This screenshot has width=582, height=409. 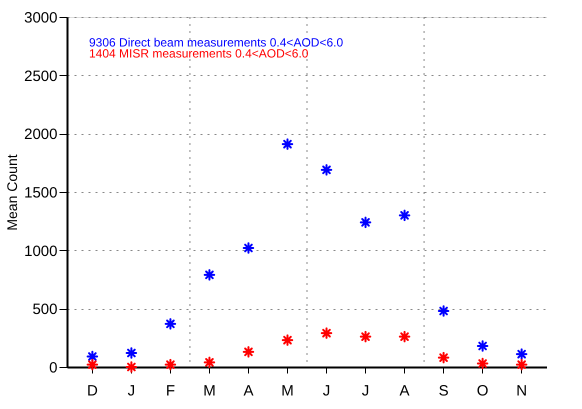 I want to click on x-tick-label: S, so click(x=443, y=391).